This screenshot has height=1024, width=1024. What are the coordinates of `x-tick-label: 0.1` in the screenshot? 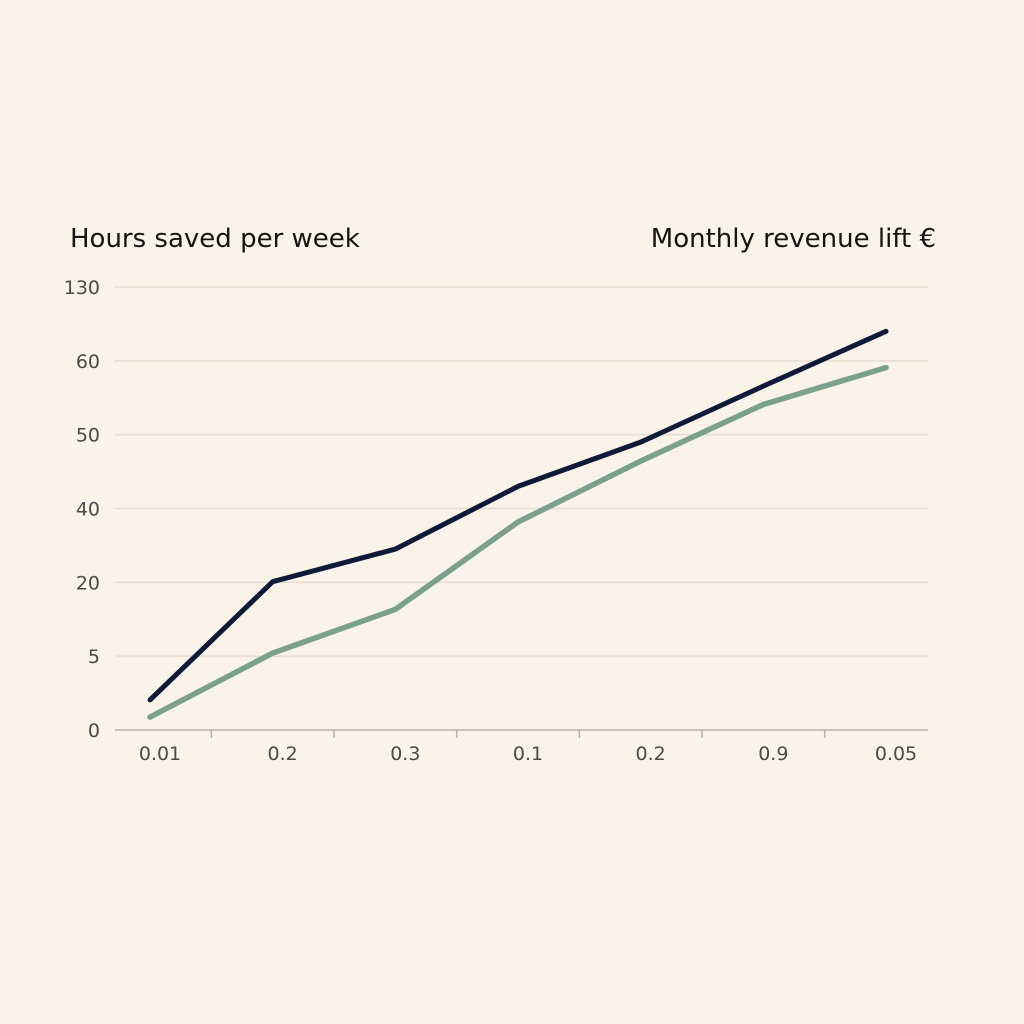 It's located at (528, 754).